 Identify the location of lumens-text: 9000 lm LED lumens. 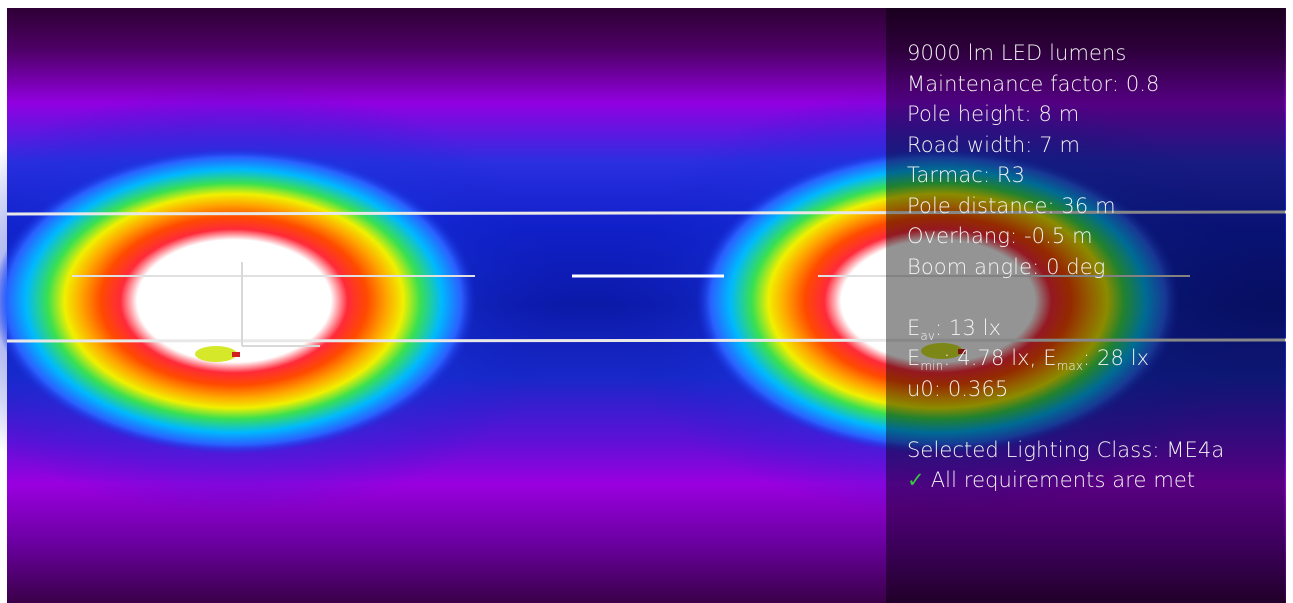
(1017, 53).